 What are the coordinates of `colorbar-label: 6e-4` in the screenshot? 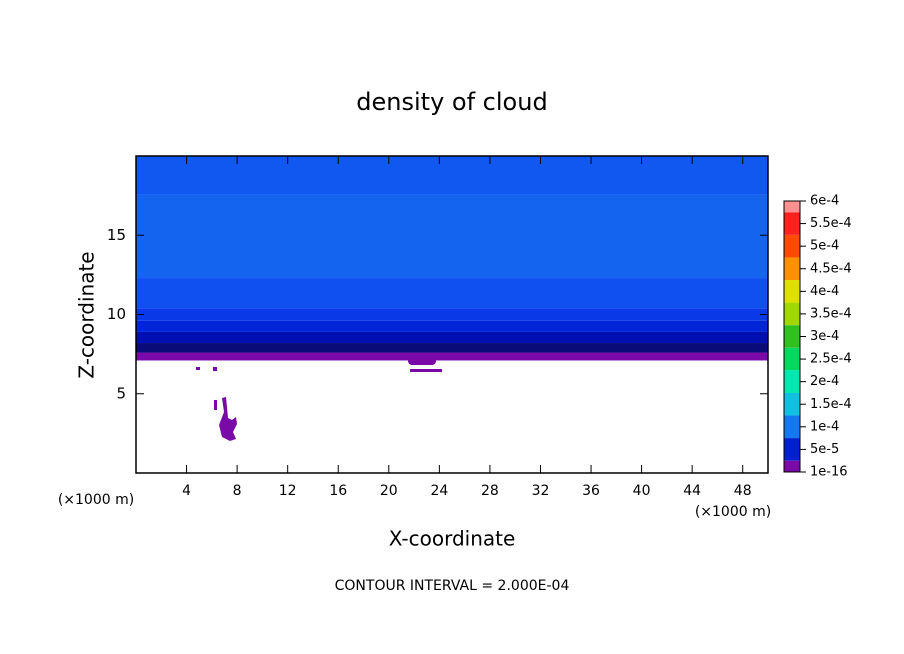 It's located at (824, 201).